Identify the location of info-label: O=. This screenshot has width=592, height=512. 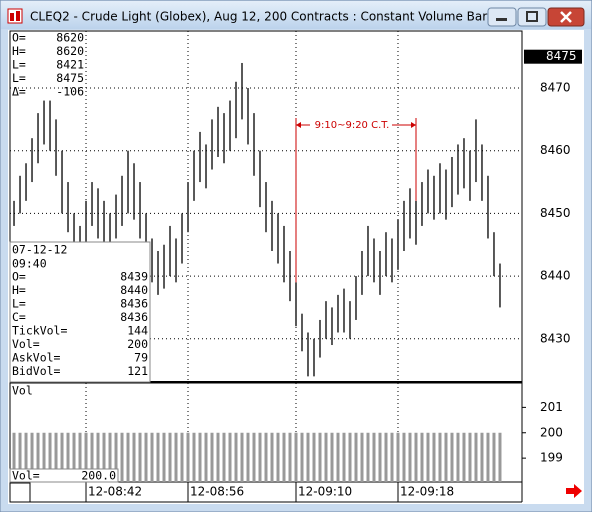
(19, 277).